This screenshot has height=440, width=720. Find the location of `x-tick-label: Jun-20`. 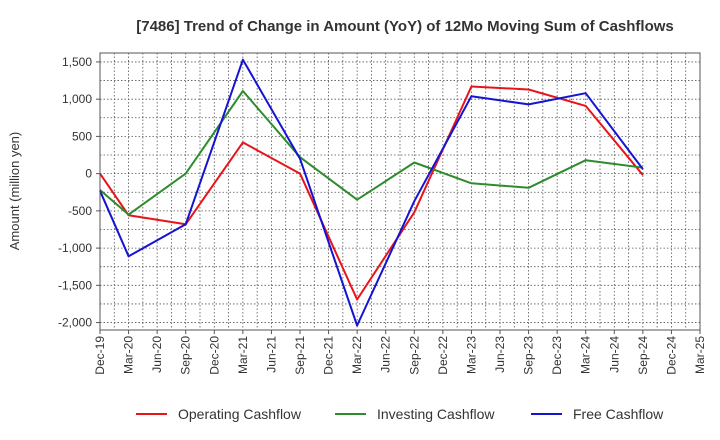

x-tick-label: Jun-20 is located at coordinates (157, 354).